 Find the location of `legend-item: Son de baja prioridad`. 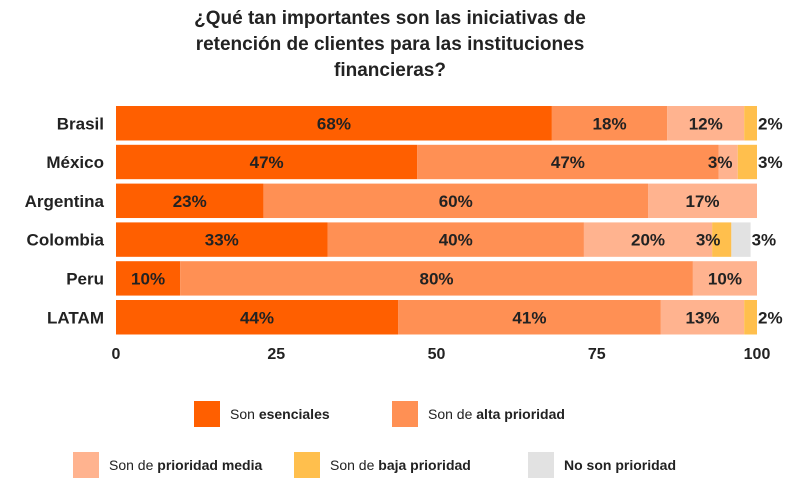

legend-item: Son de baja prioridad is located at coordinates (382, 465).